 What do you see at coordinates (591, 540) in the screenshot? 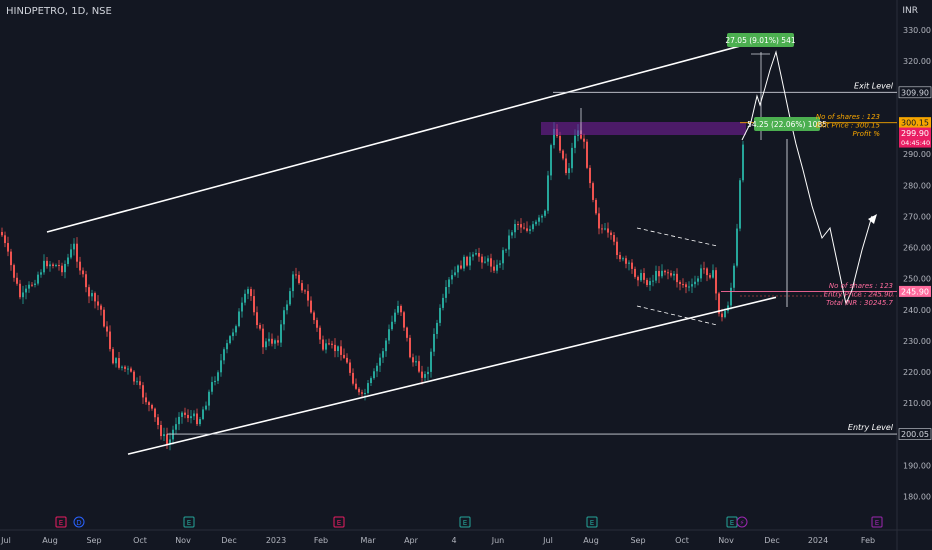
I see `x-tick-label: Aug` at bounding box center [591, 540].